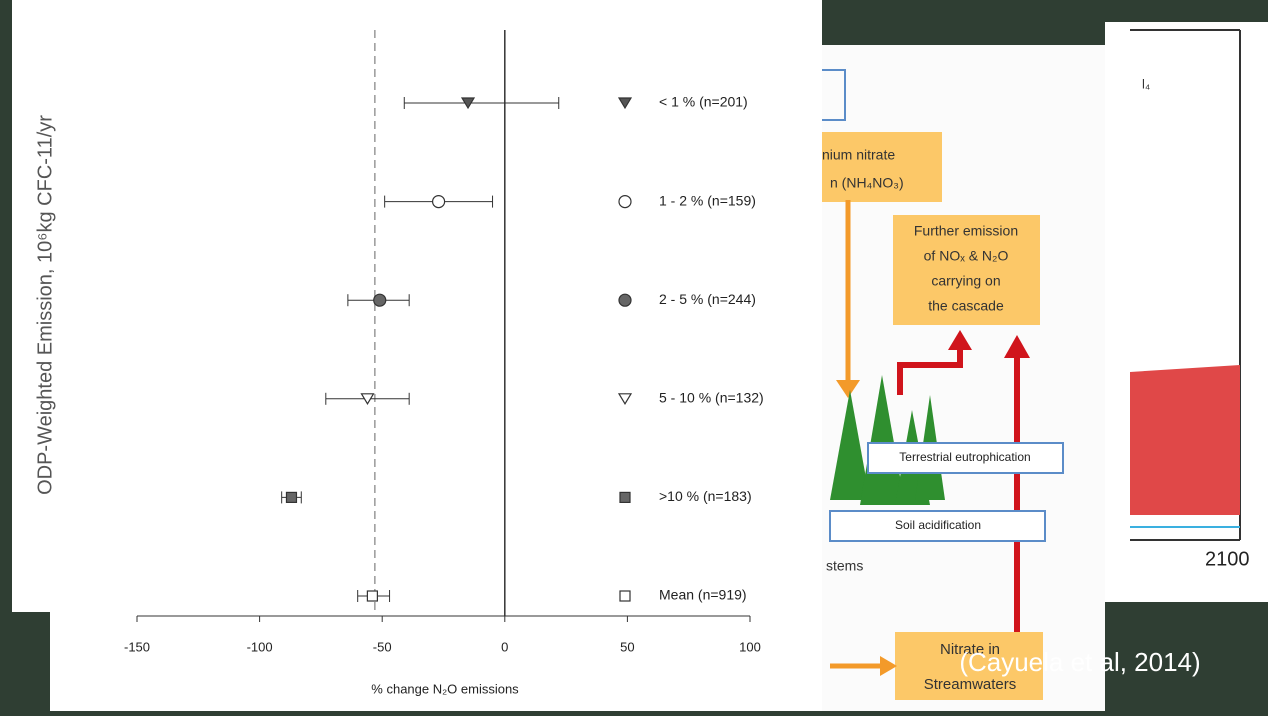  I want to click on chart-panel, so click(436, 661).